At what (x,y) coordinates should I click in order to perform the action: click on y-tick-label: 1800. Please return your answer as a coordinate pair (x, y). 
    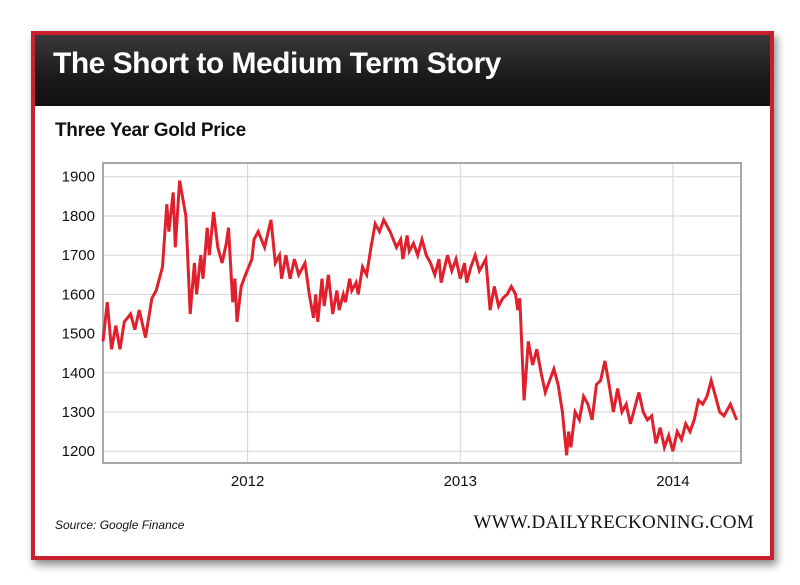
    Looking at the image, I should click on (78, 216).